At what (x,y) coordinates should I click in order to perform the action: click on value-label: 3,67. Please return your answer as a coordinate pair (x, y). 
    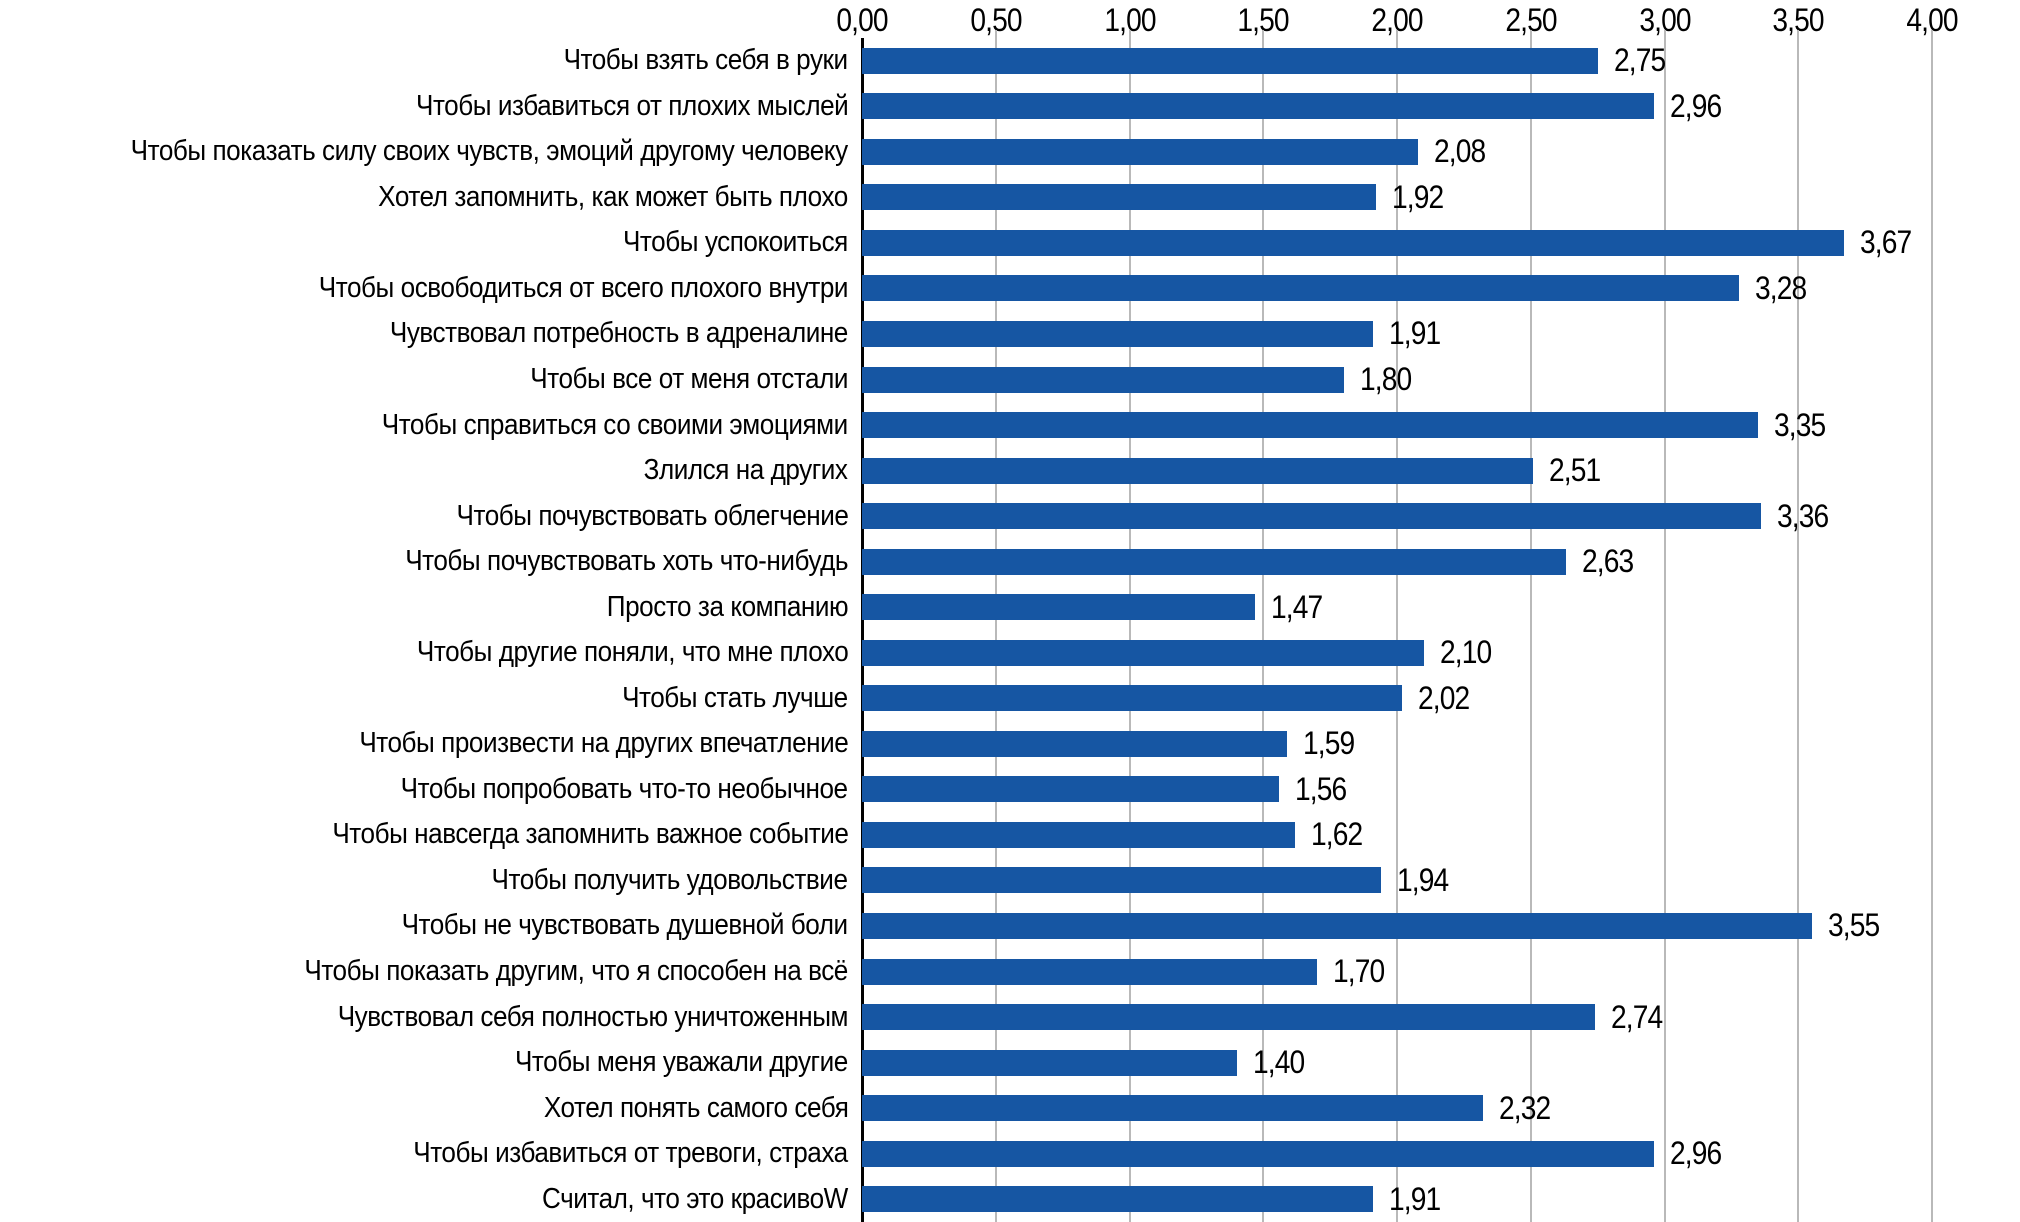
    Looking at the image, I should click on (1885, 242).